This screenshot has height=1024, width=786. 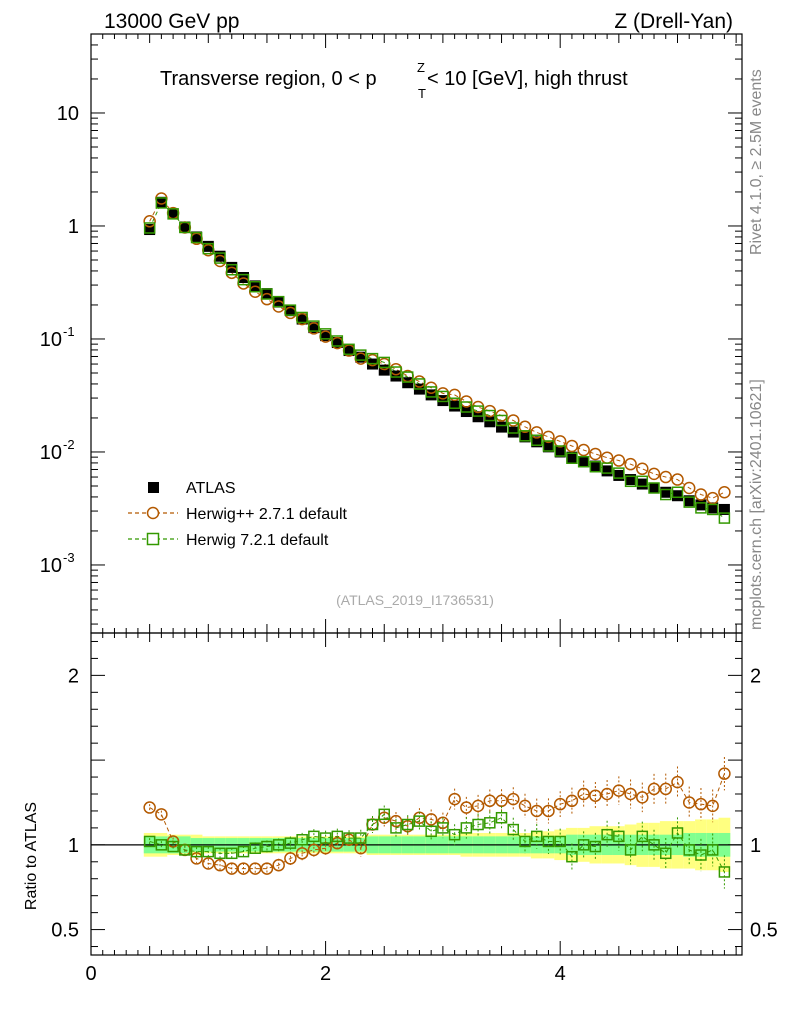 What do you see at coordinates (153, 513) in the screenshot?
I see `legend-marker-herwigpp` at bounding box center [153, 513].